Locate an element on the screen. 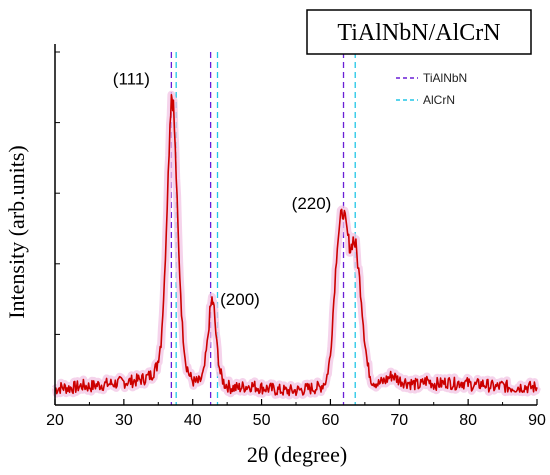 This screenshot has height=475, width=550. y-axis-title: Intensity (arb.units) is located at coordinates (16, 232).